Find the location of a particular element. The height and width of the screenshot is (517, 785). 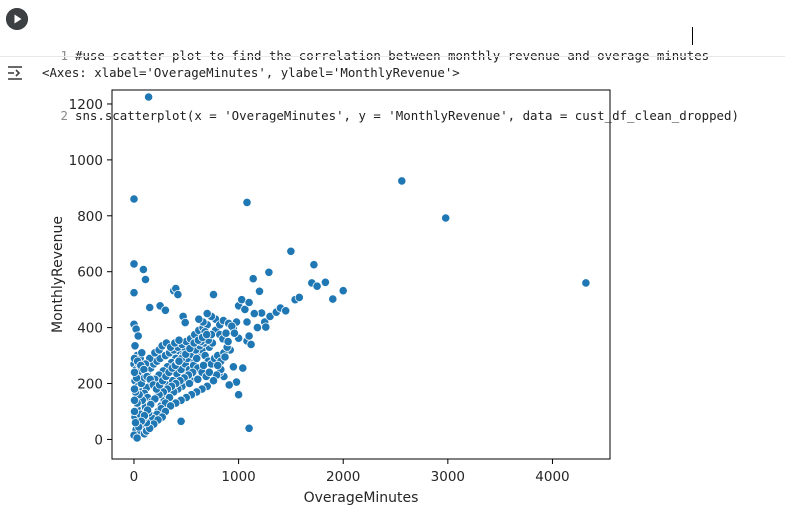

y-tick-label: 800 is located at coordinates (90, 217).